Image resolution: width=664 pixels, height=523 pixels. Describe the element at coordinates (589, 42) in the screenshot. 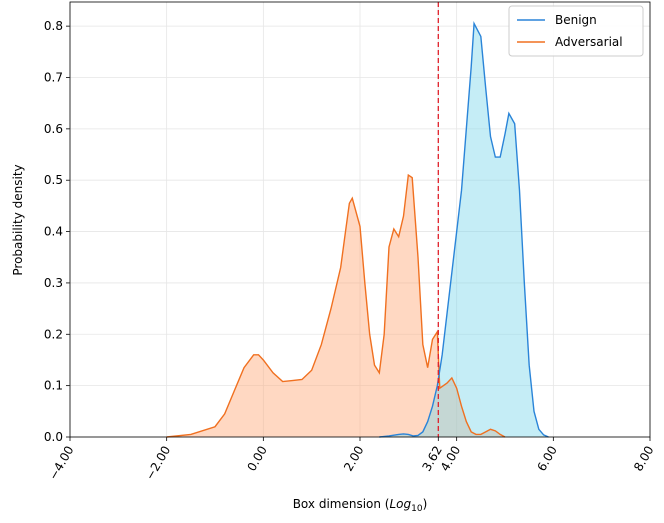

I see `legend-label: Adversarial` at that location.